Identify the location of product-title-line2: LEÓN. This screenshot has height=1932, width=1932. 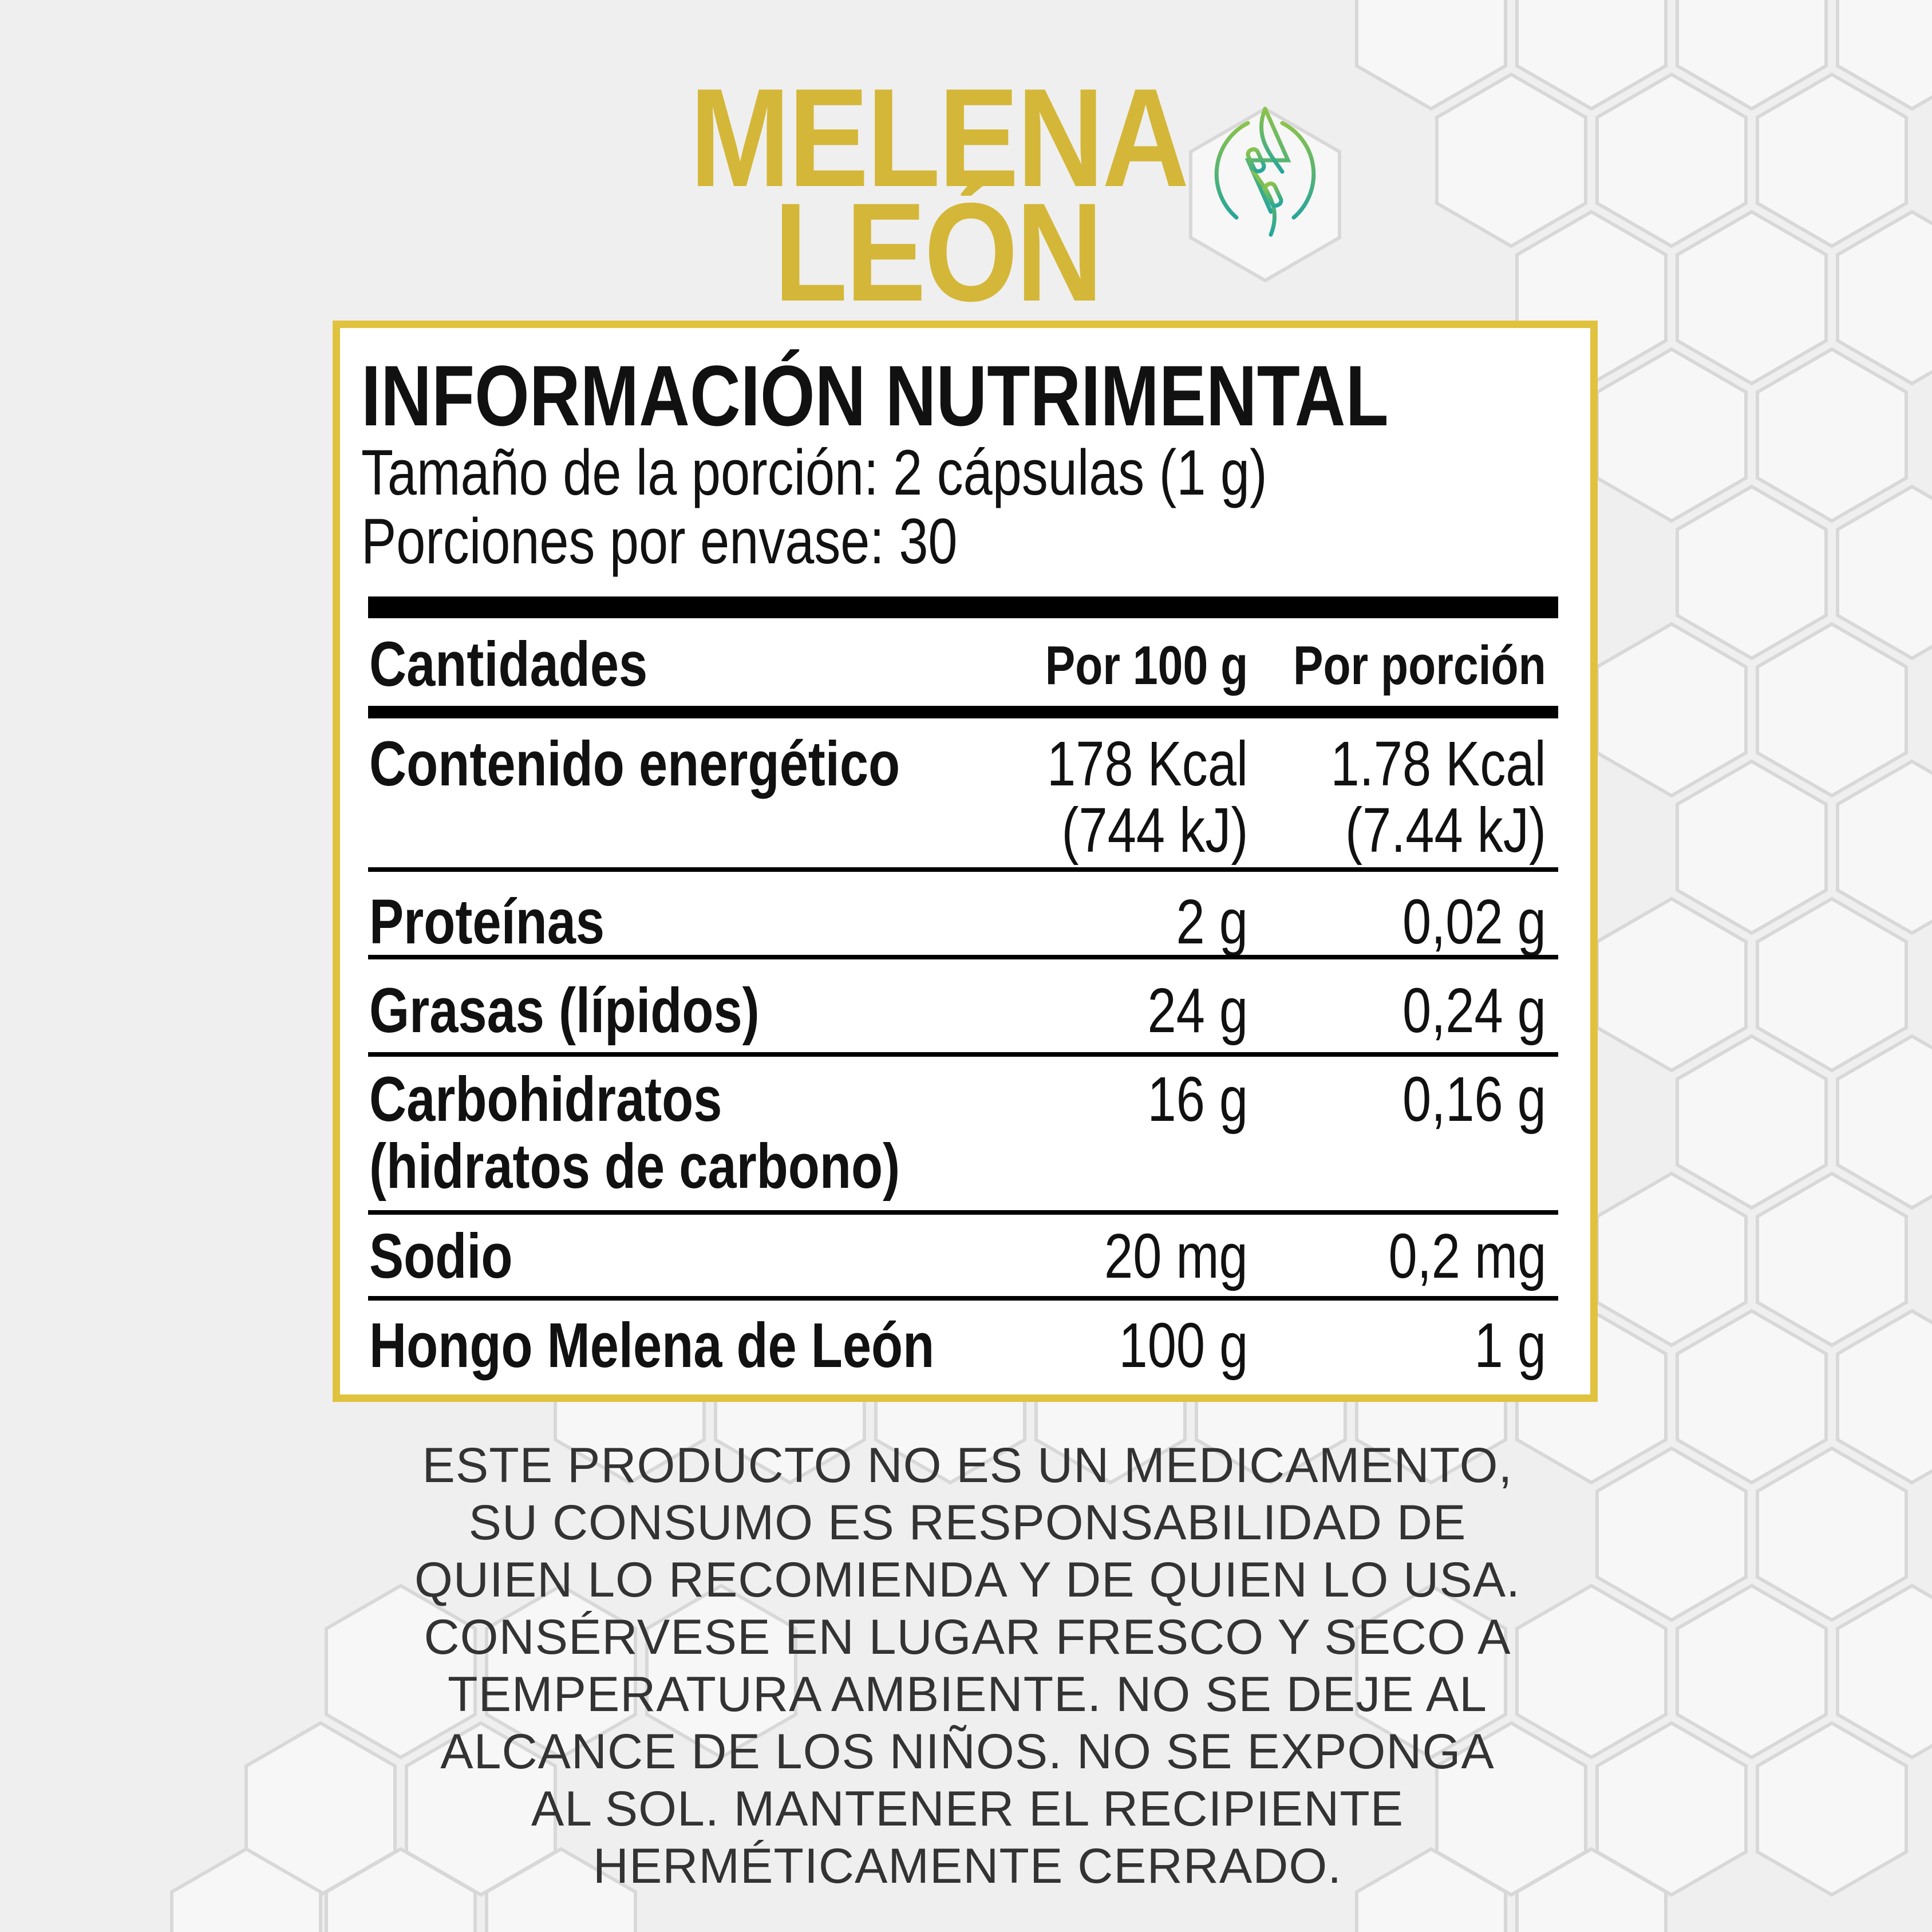
(938, 251).